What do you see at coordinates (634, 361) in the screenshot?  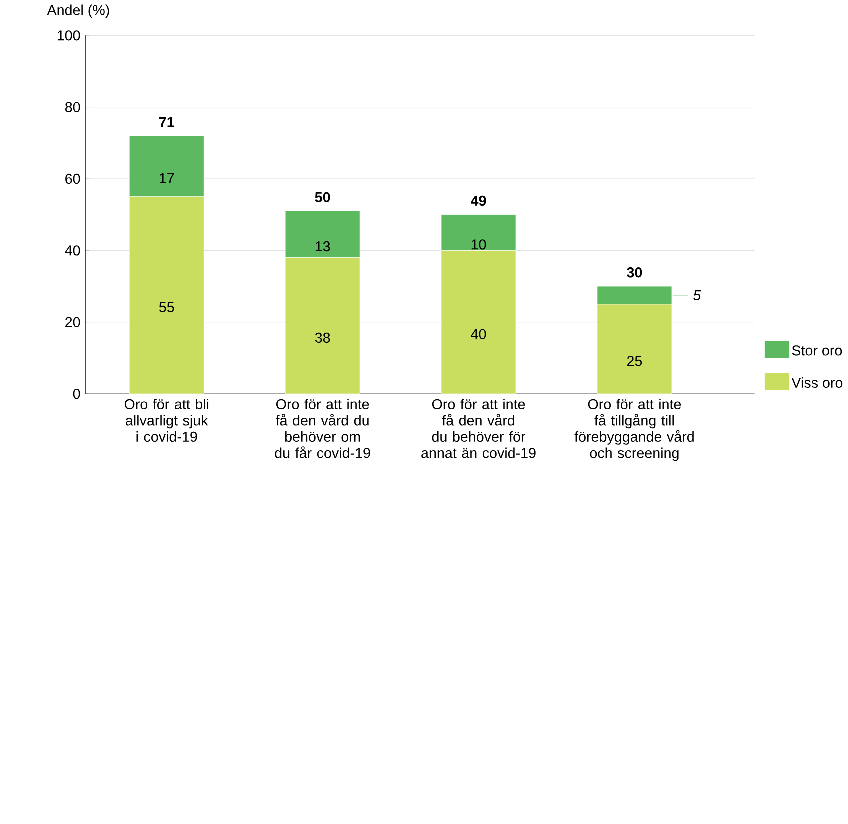 I see `data-label: 25` at bounding box center [634, 361].